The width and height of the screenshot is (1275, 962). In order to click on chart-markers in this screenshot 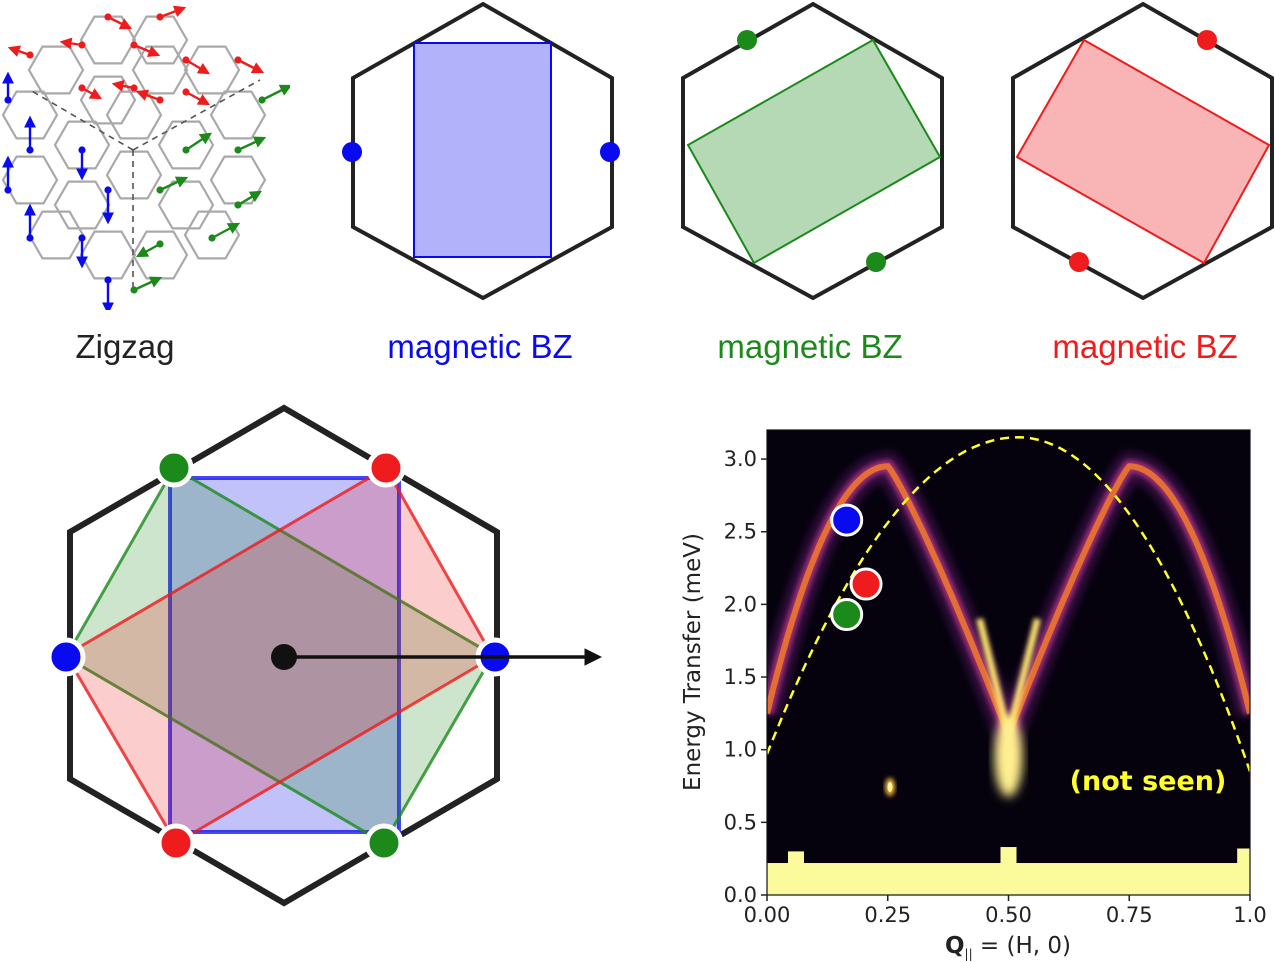, I will do `click(856, 567)`.